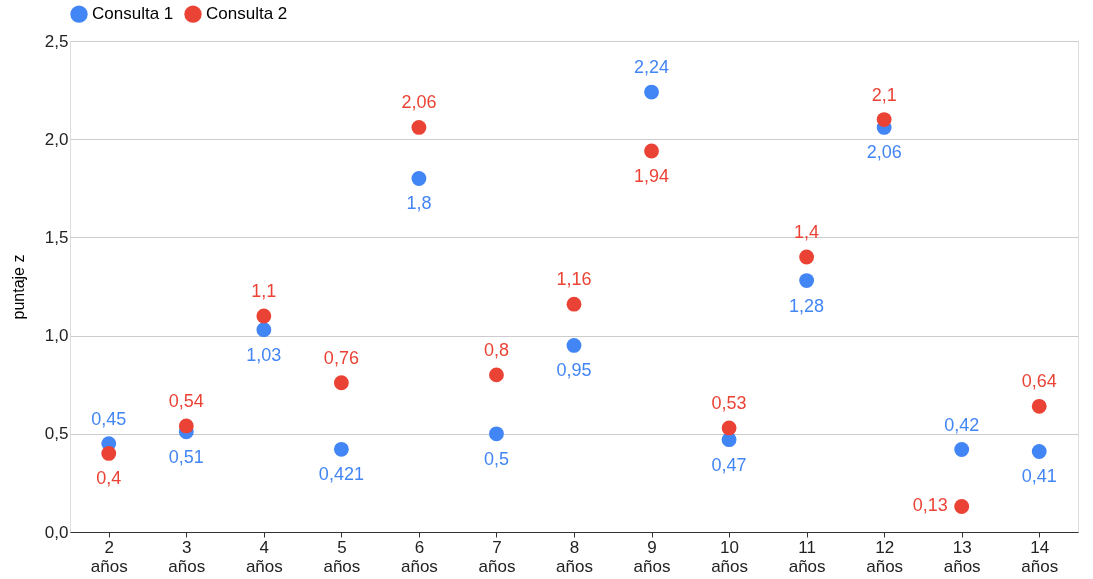  What do you see at coordinates (419, 556) in the screenshot?
I see `x-tick-label: 6 años` at bounding box center [419, 556].